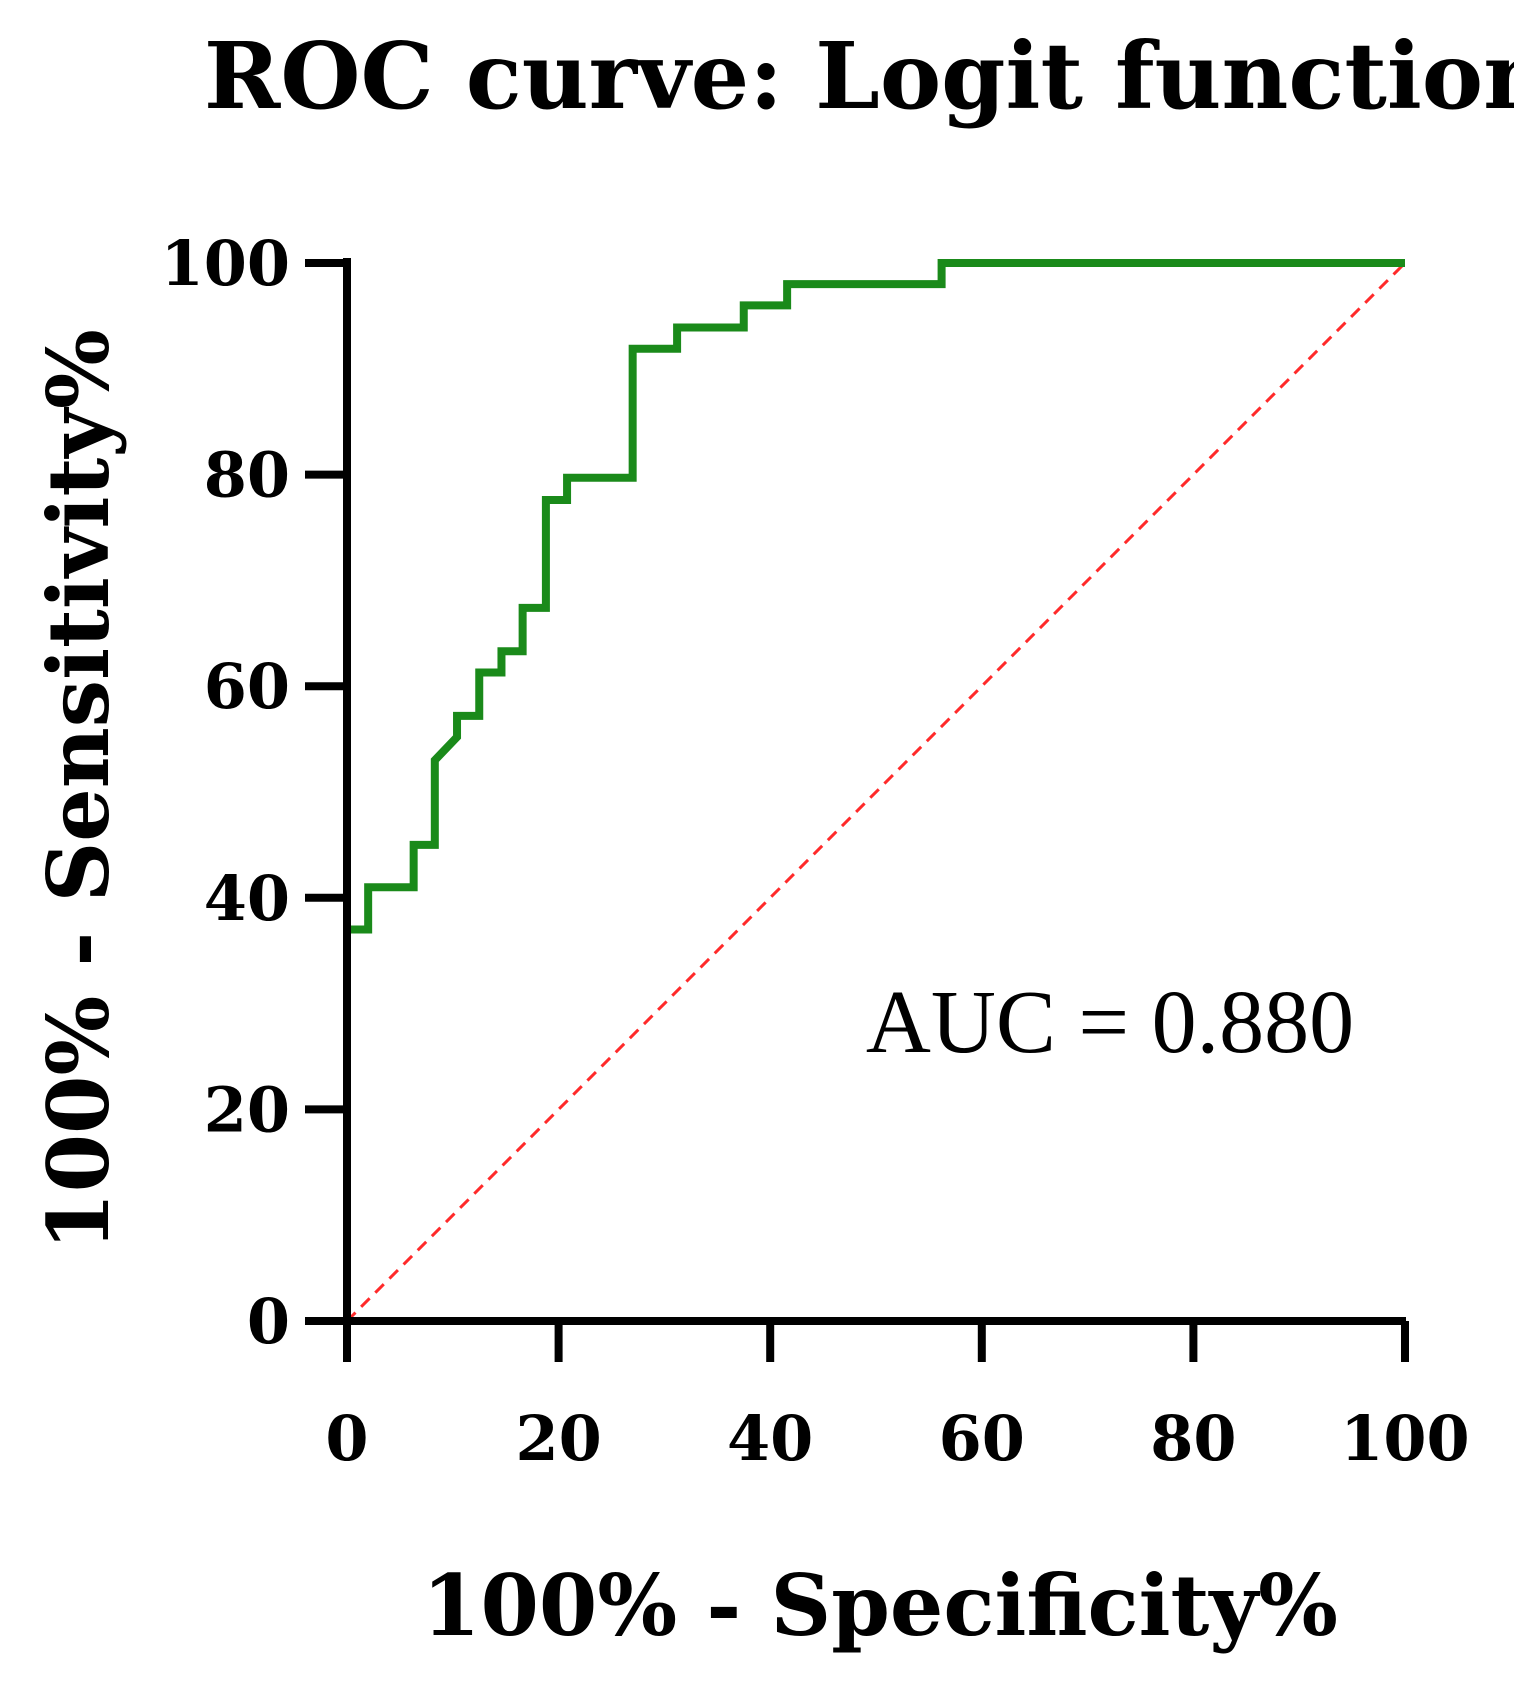 The height and width of the screenshot is (1689, 1514). What do you see at coordinates (880, 1605) in the screenshot?
I see `x-axis-label: 100% - Specificity%` at bounding box center [880, 1605].